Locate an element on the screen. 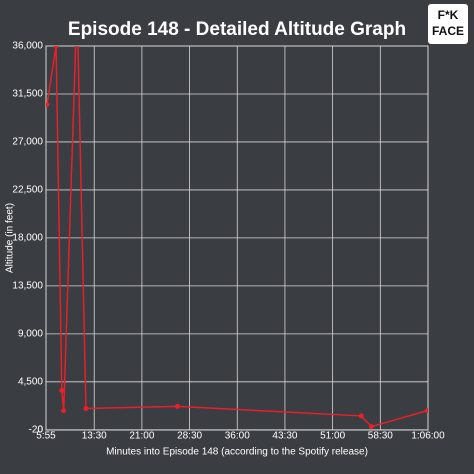 This screenshot has width=474, height=474. logo-box is located at coordinates (448, 24).